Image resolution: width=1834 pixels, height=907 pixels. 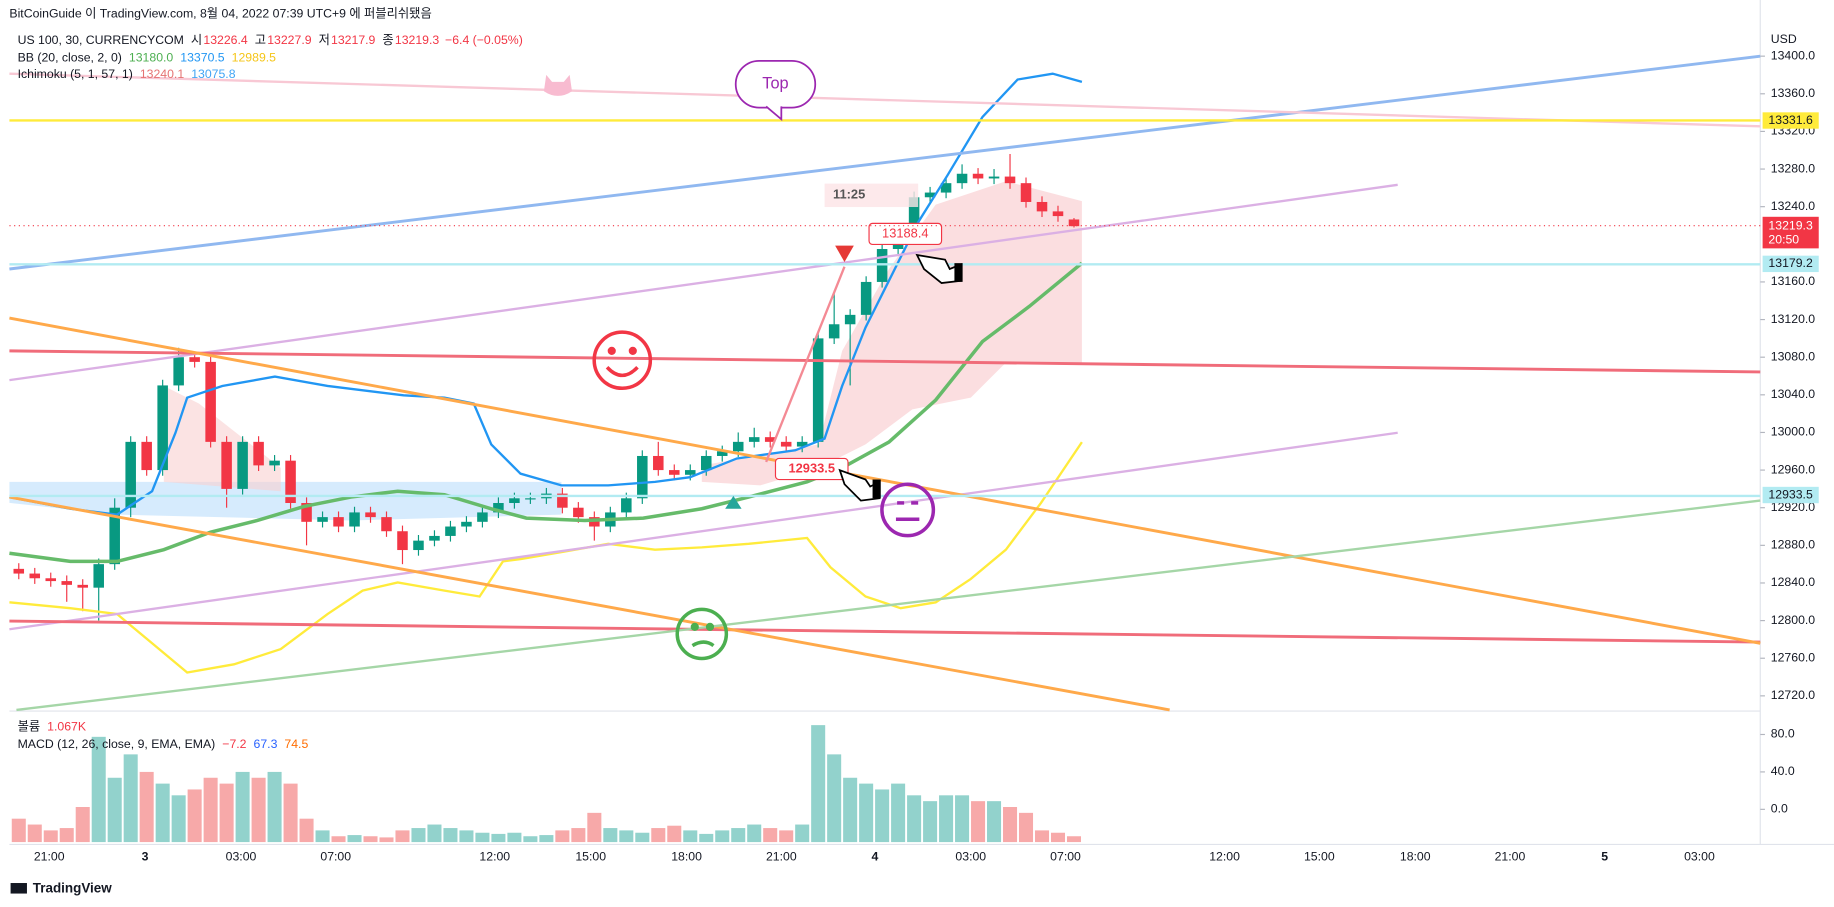 I want to click on currency: USD, so click(x=1784, y=39).